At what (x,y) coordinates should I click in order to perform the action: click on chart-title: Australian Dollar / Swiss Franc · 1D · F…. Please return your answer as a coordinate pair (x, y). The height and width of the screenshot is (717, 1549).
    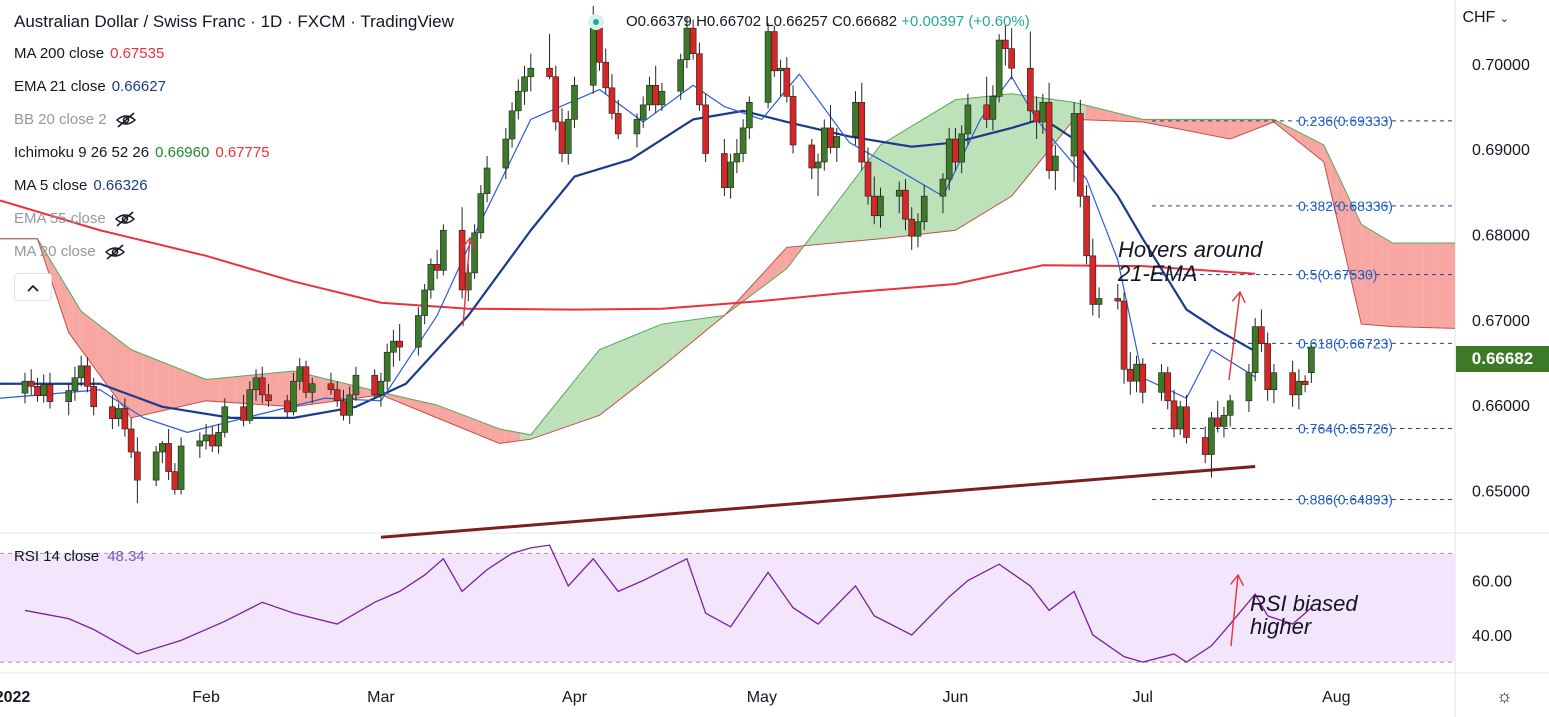
    Looking at the image, I should click on (234, 21).